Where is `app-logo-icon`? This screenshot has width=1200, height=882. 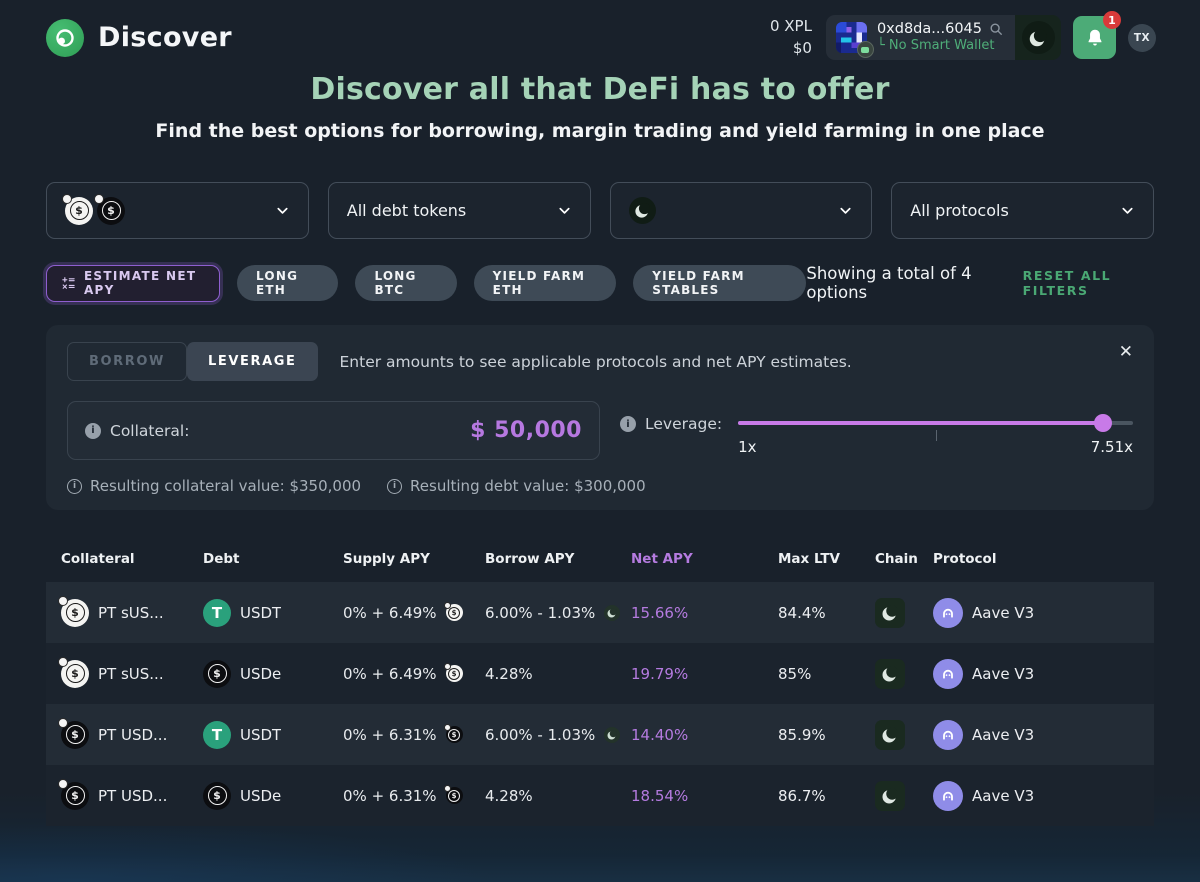 app-logo-icon is located at coordinates (65, 37).